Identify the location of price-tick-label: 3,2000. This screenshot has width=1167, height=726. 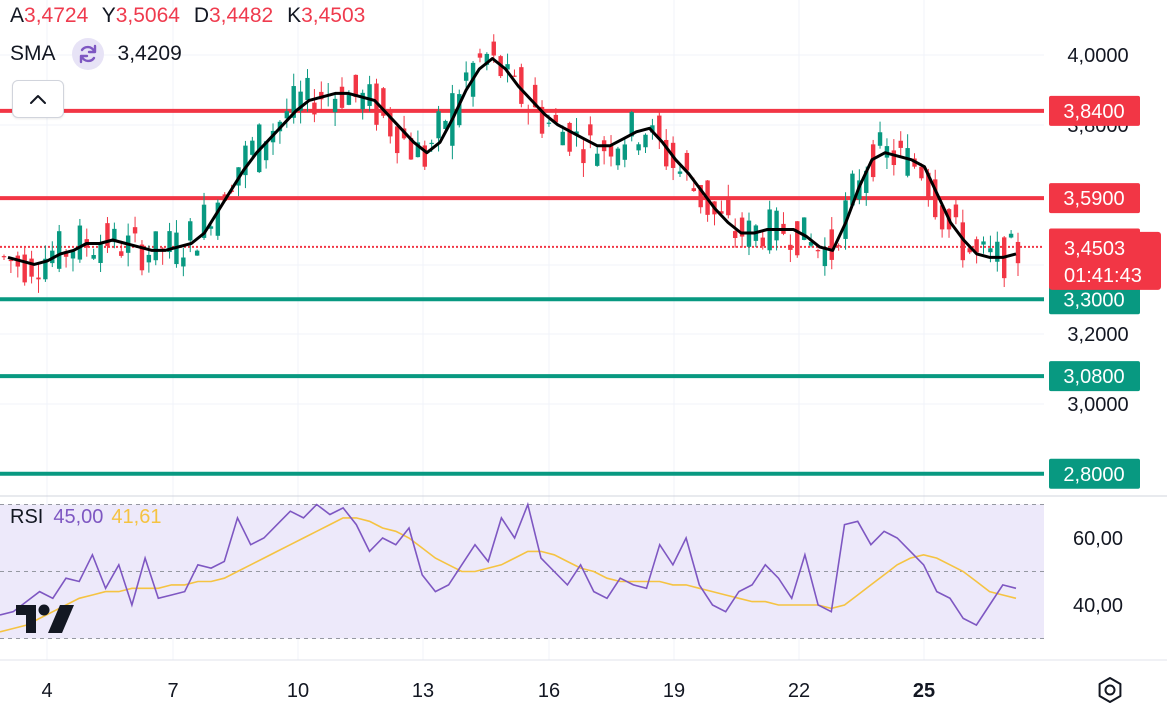
(1097, 335).